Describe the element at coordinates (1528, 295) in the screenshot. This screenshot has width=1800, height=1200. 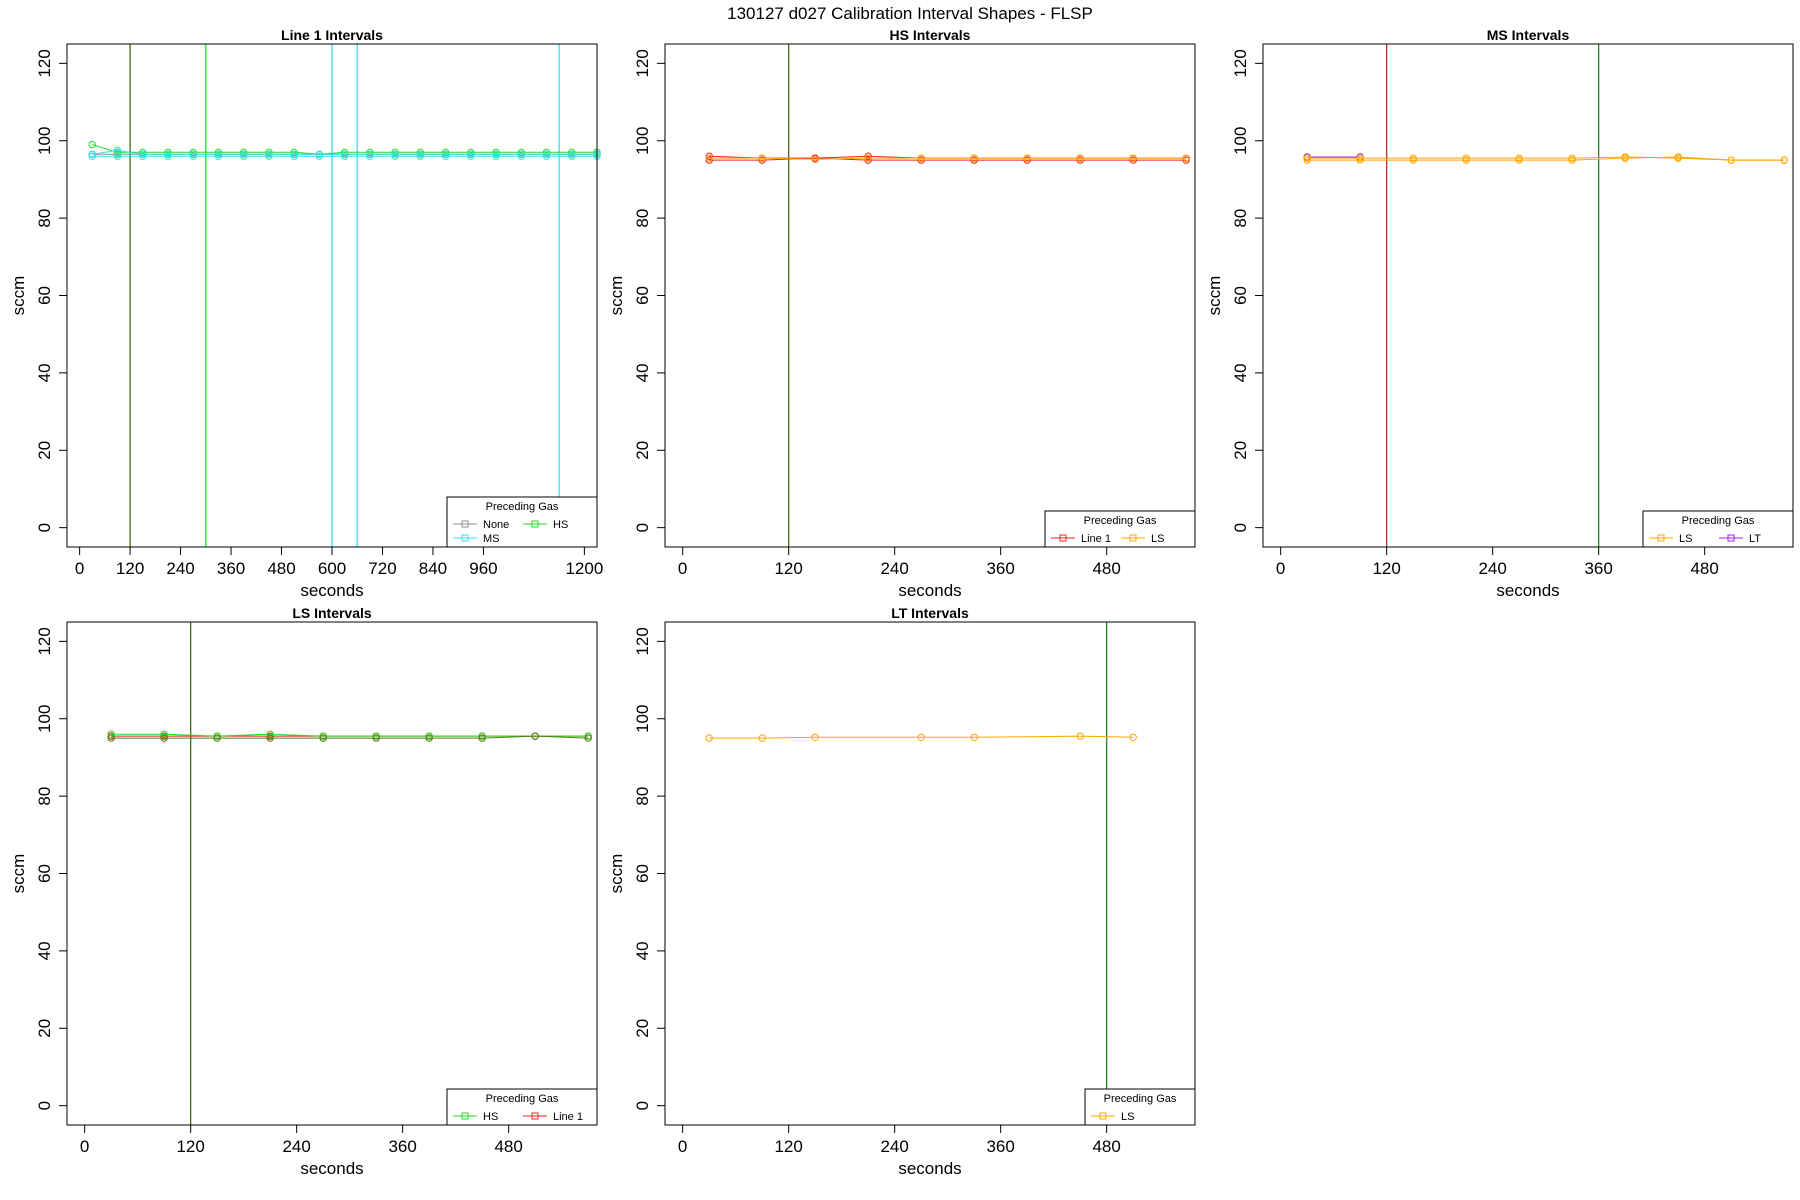
I see `plot-frame` at that location.